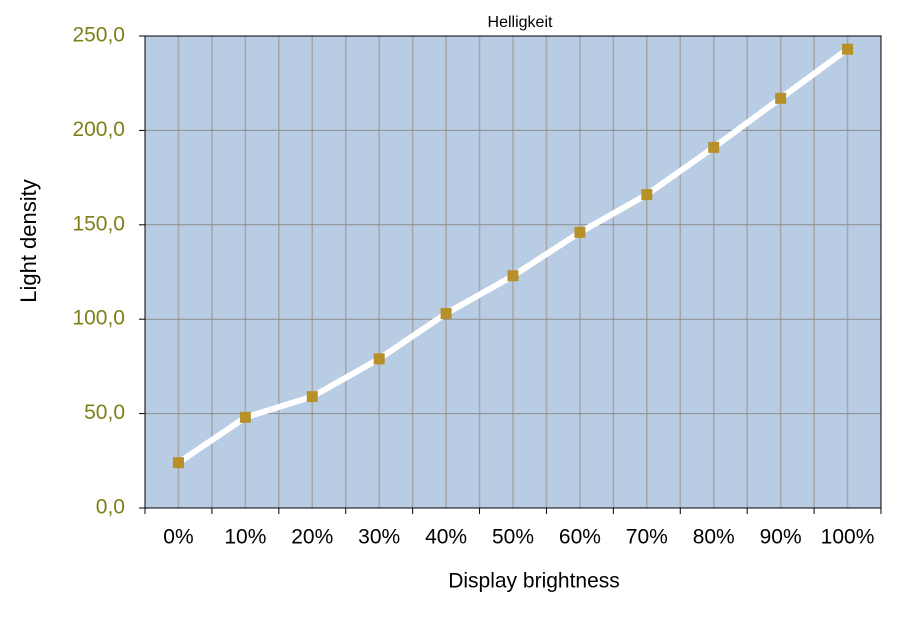  Describe the element at coordinates (98, 129) in the screenshot. I see `y-tick-label: 200,0` at that location.